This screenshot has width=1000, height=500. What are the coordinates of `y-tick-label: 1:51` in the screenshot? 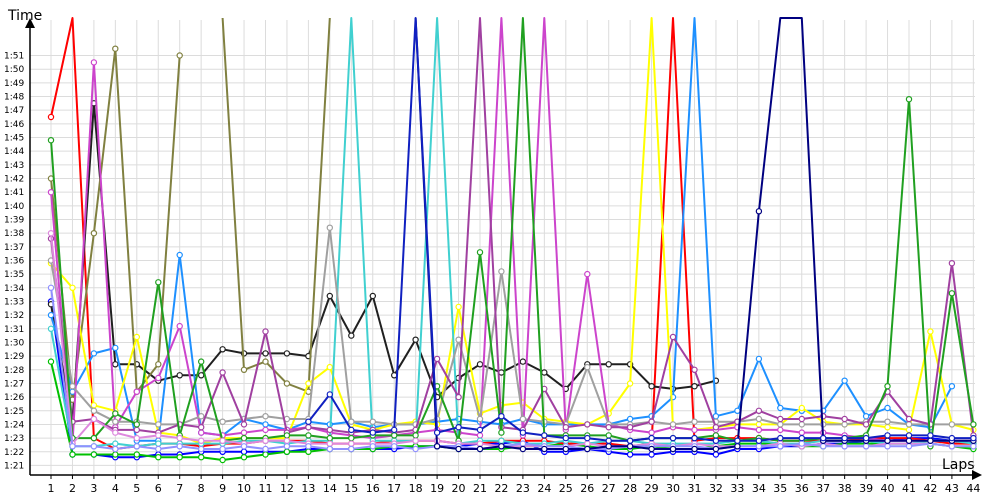 It's located at (14, 57).